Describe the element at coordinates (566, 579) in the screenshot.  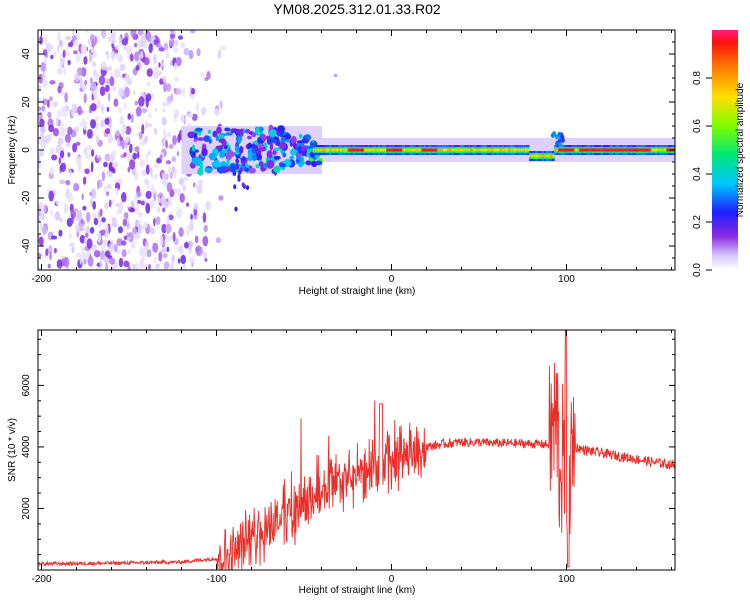
I see `x-tick-label: 100` at that location.